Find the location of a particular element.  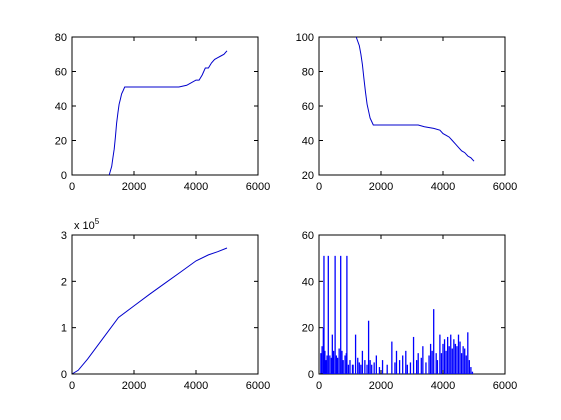

y-tick-label: 100 is located at coordinates (305, 38).